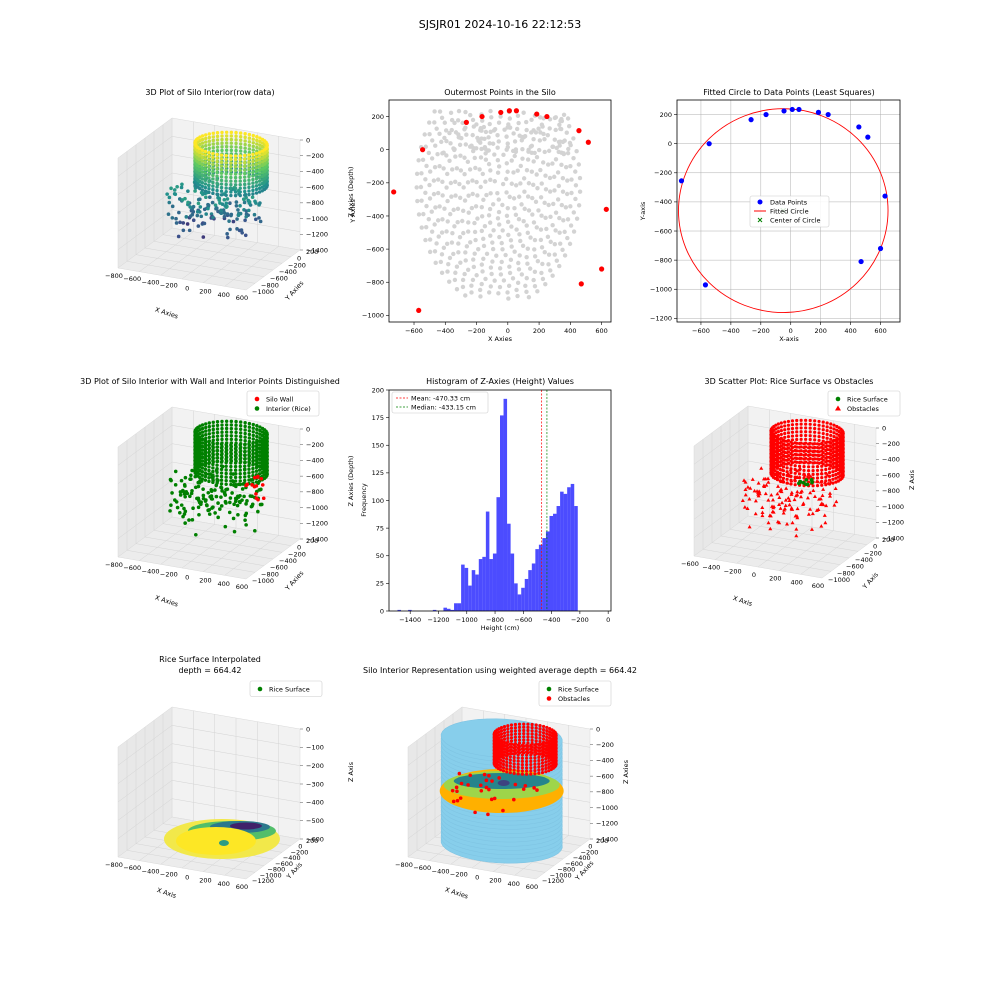 The image size is (1000, 1000). What do you see at coordinates (839, 580) in the screenshot?
I see `y-tick-label: −1000` at bounding box center [839, 580].